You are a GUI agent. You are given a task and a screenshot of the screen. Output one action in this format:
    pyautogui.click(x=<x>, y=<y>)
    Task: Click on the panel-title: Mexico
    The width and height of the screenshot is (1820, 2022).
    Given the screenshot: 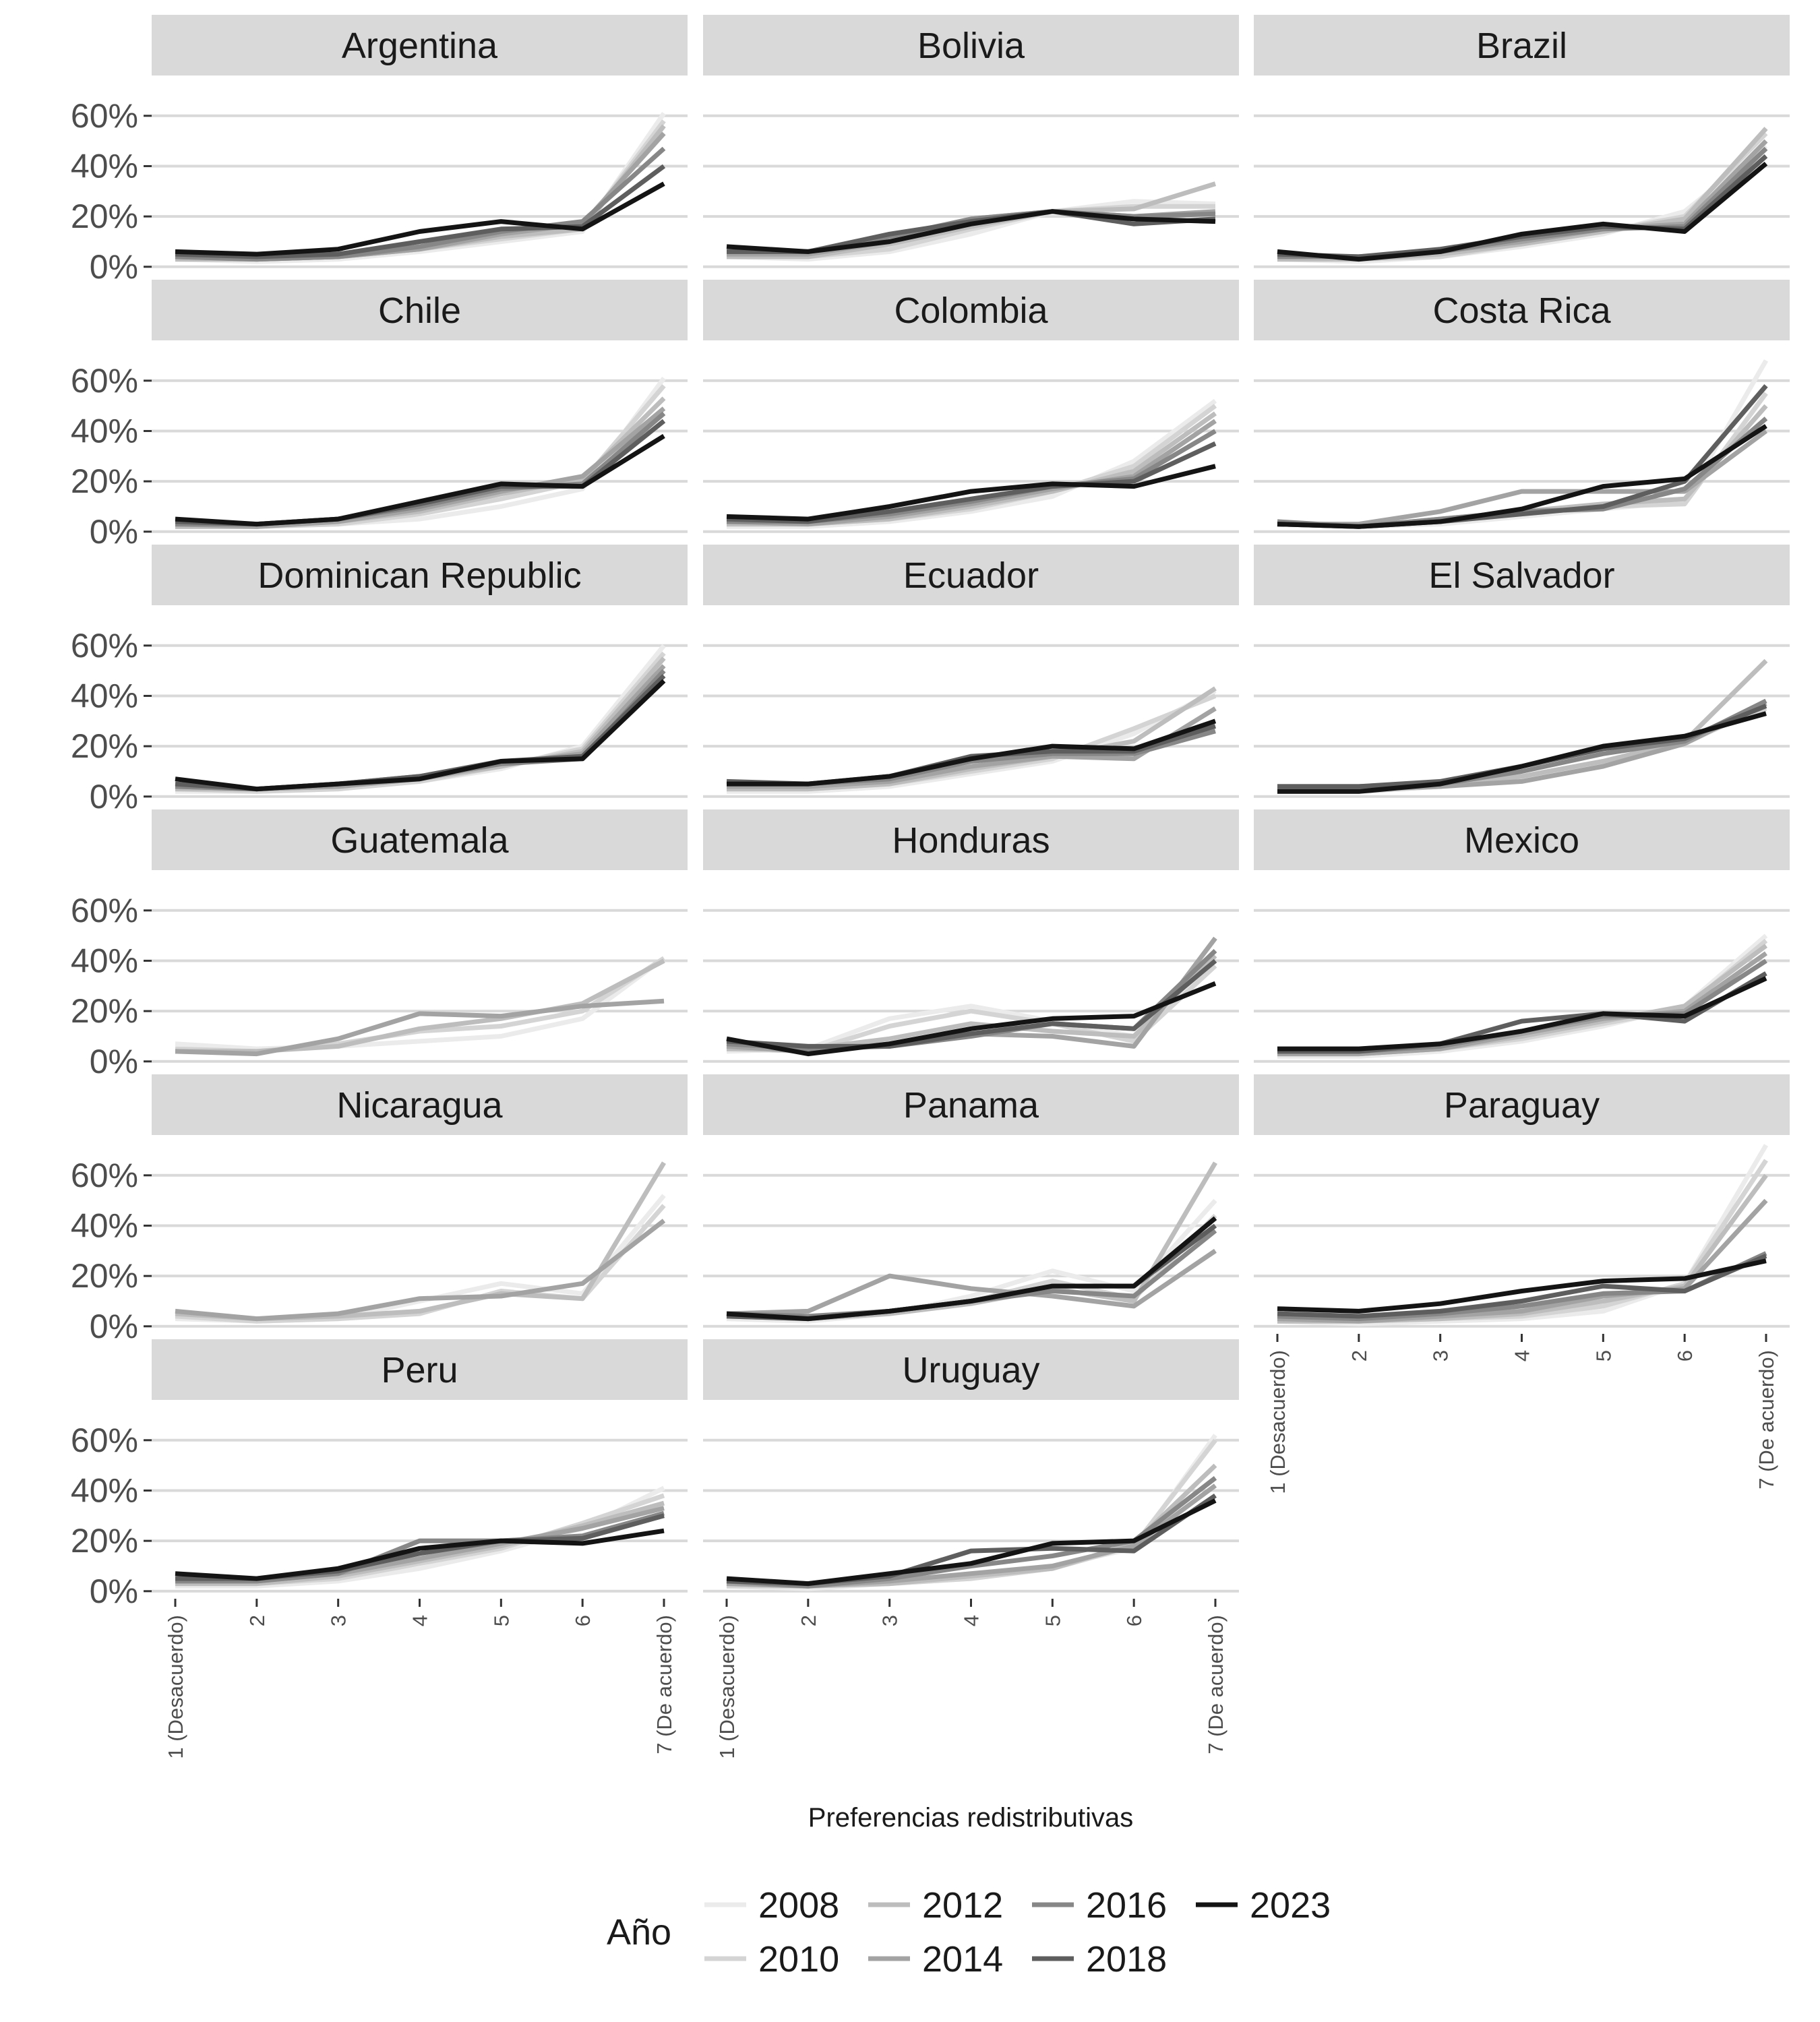 What is the action you would take?
    pyautogui.click(x=1521, y=840)
    